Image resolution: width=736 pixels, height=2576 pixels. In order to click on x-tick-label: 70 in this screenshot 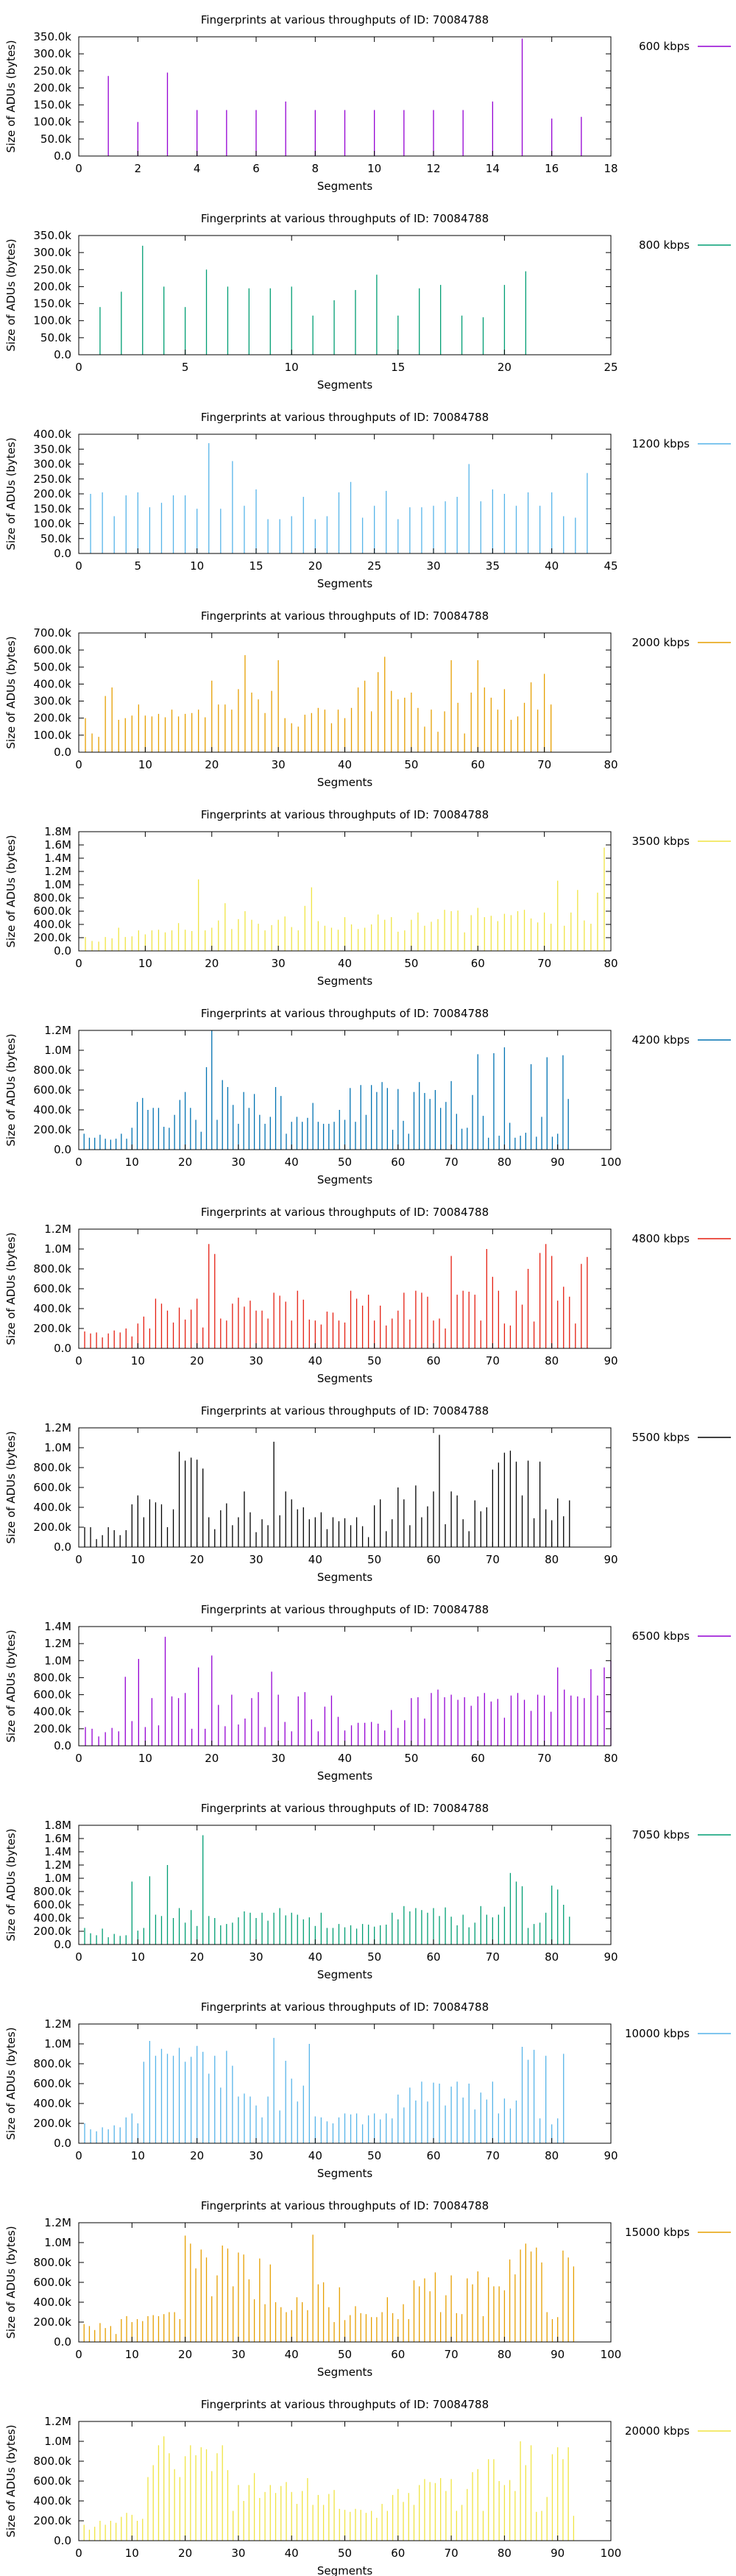, I will do `click(493, 1360)`.